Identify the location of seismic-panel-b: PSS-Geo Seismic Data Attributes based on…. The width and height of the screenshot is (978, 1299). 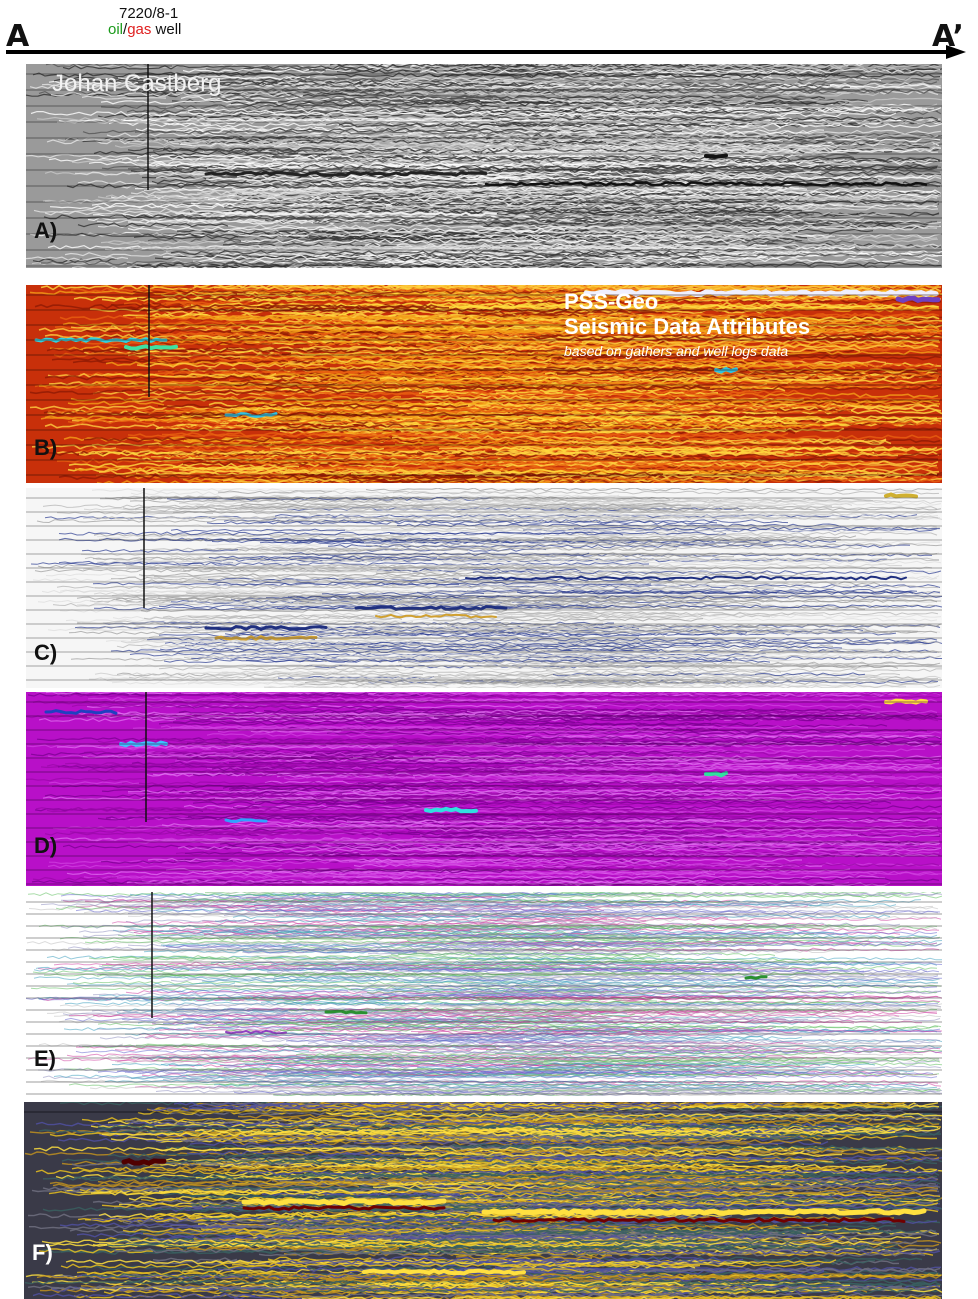
(484, 384).